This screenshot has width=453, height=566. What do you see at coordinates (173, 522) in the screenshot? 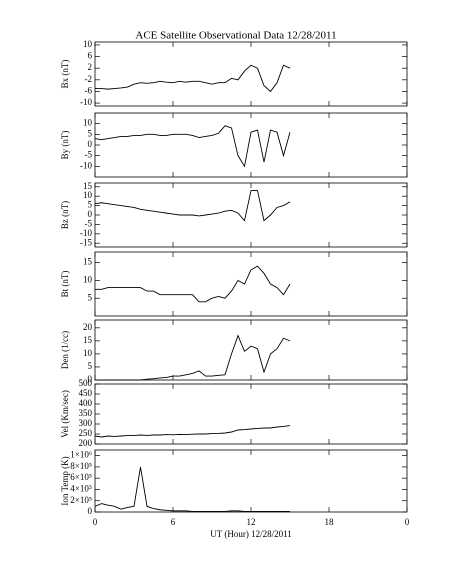
I see `x-tick-label: 6` at bounding box center [173, 522].